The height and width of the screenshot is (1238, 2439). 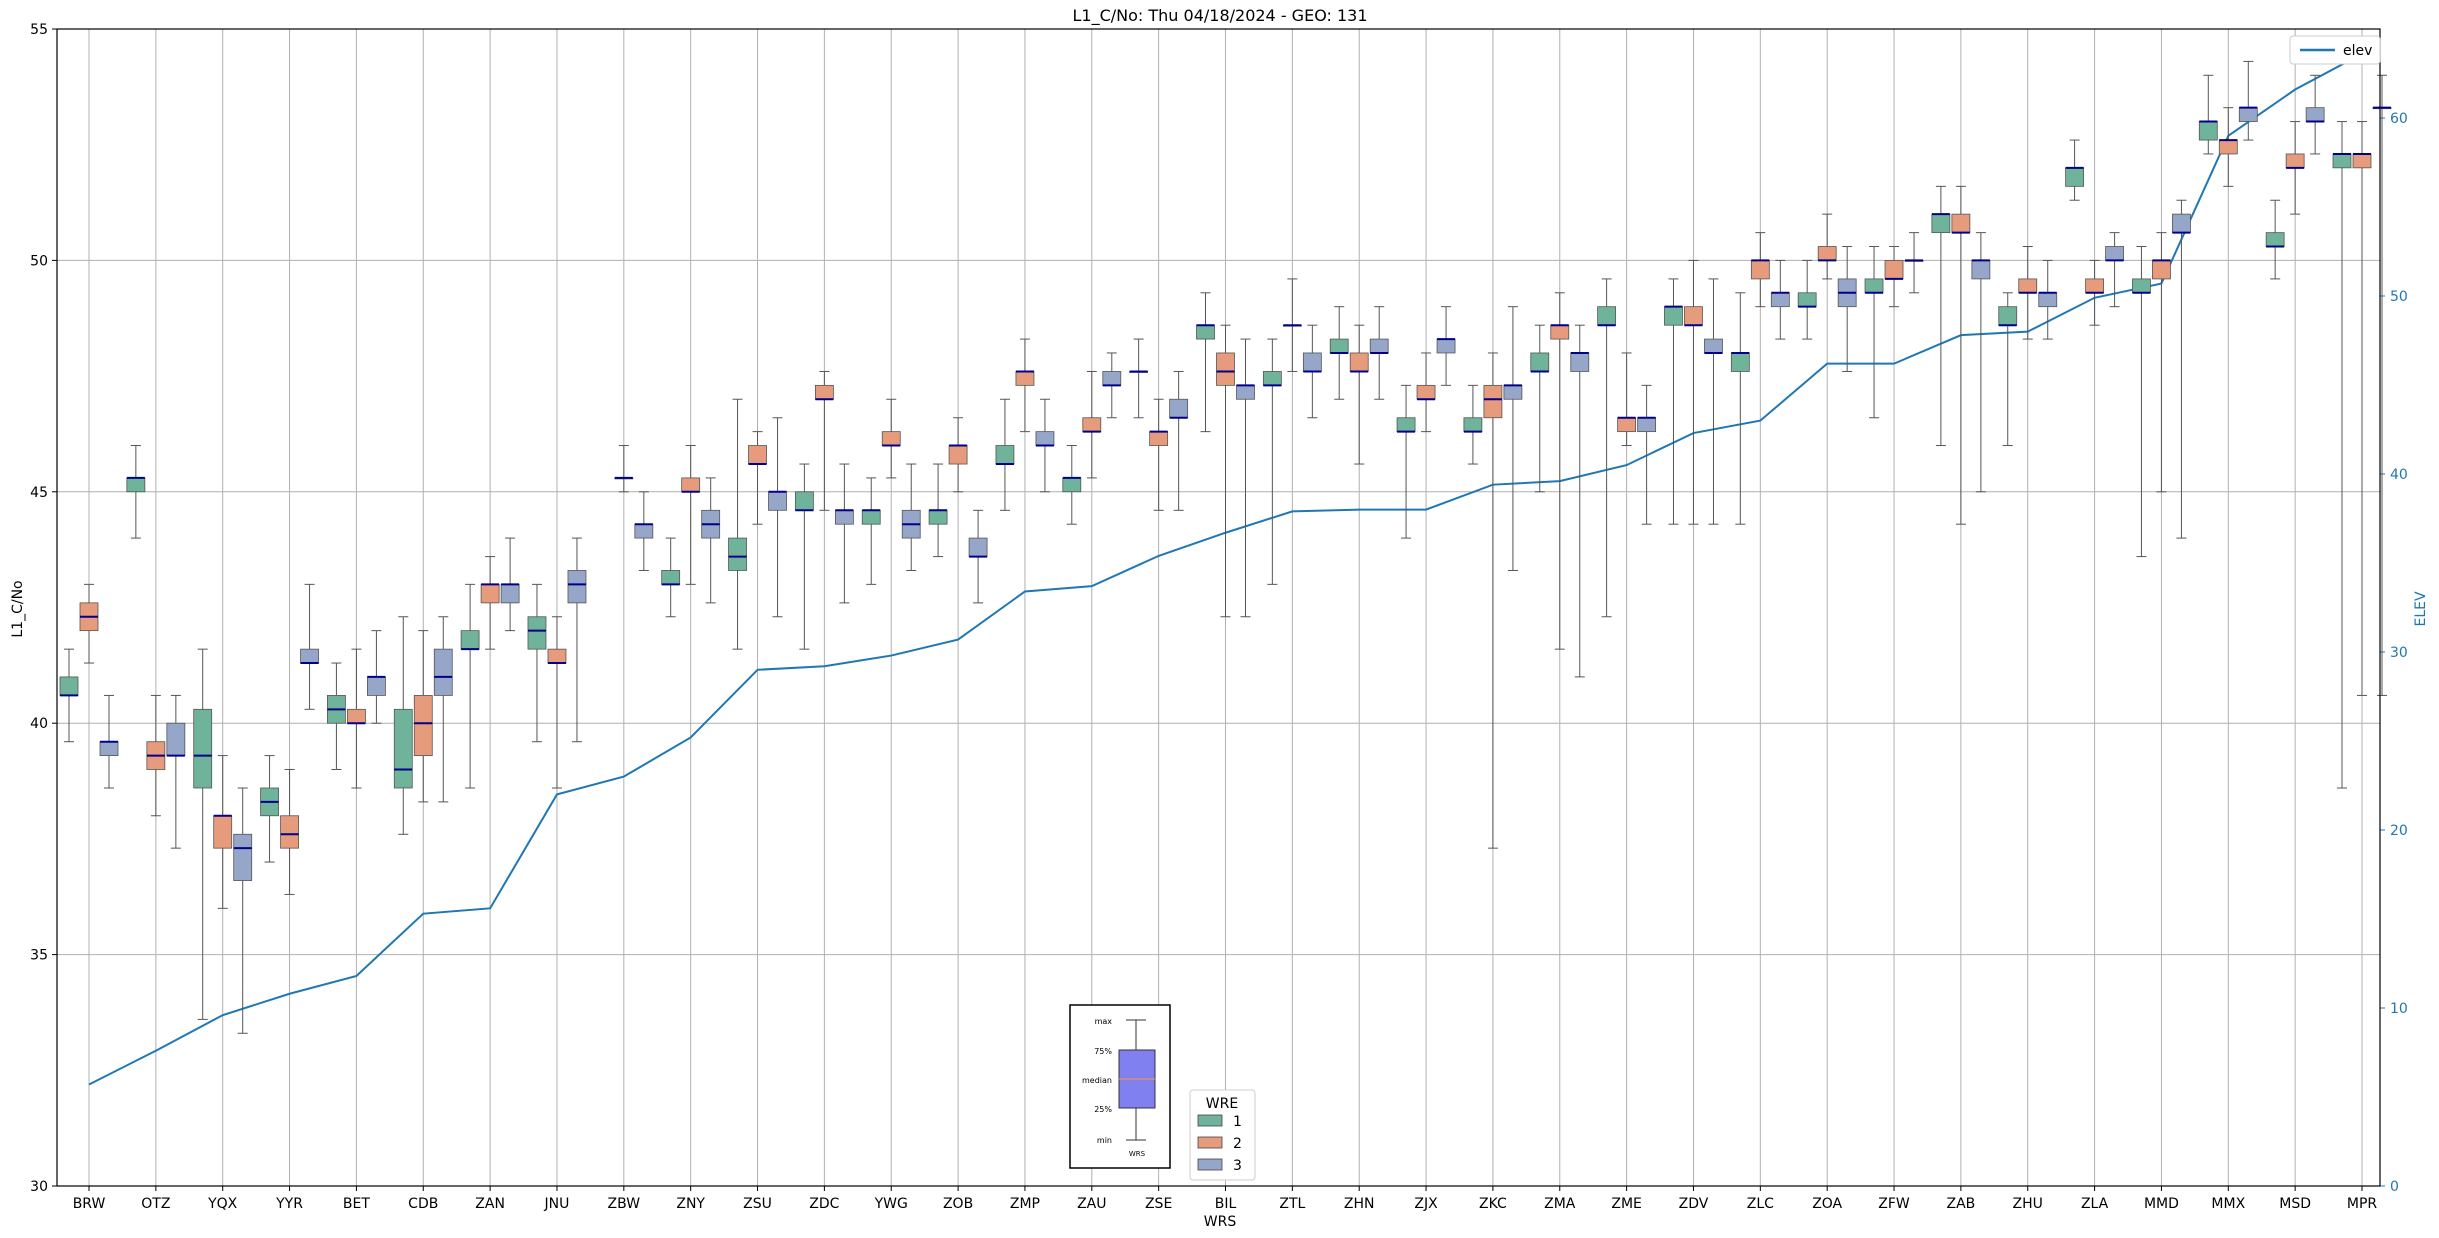 I want to click on box-msd-wre2, so click(x=2295, y=168).